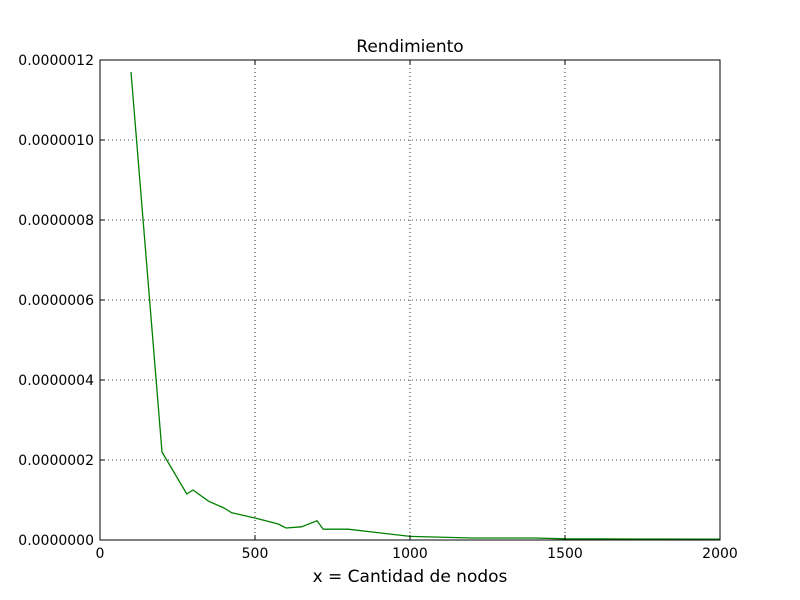 The height and width of the screenshot is (600, 800). I want to click on x-tick-label: 2000, so click(720, 554).